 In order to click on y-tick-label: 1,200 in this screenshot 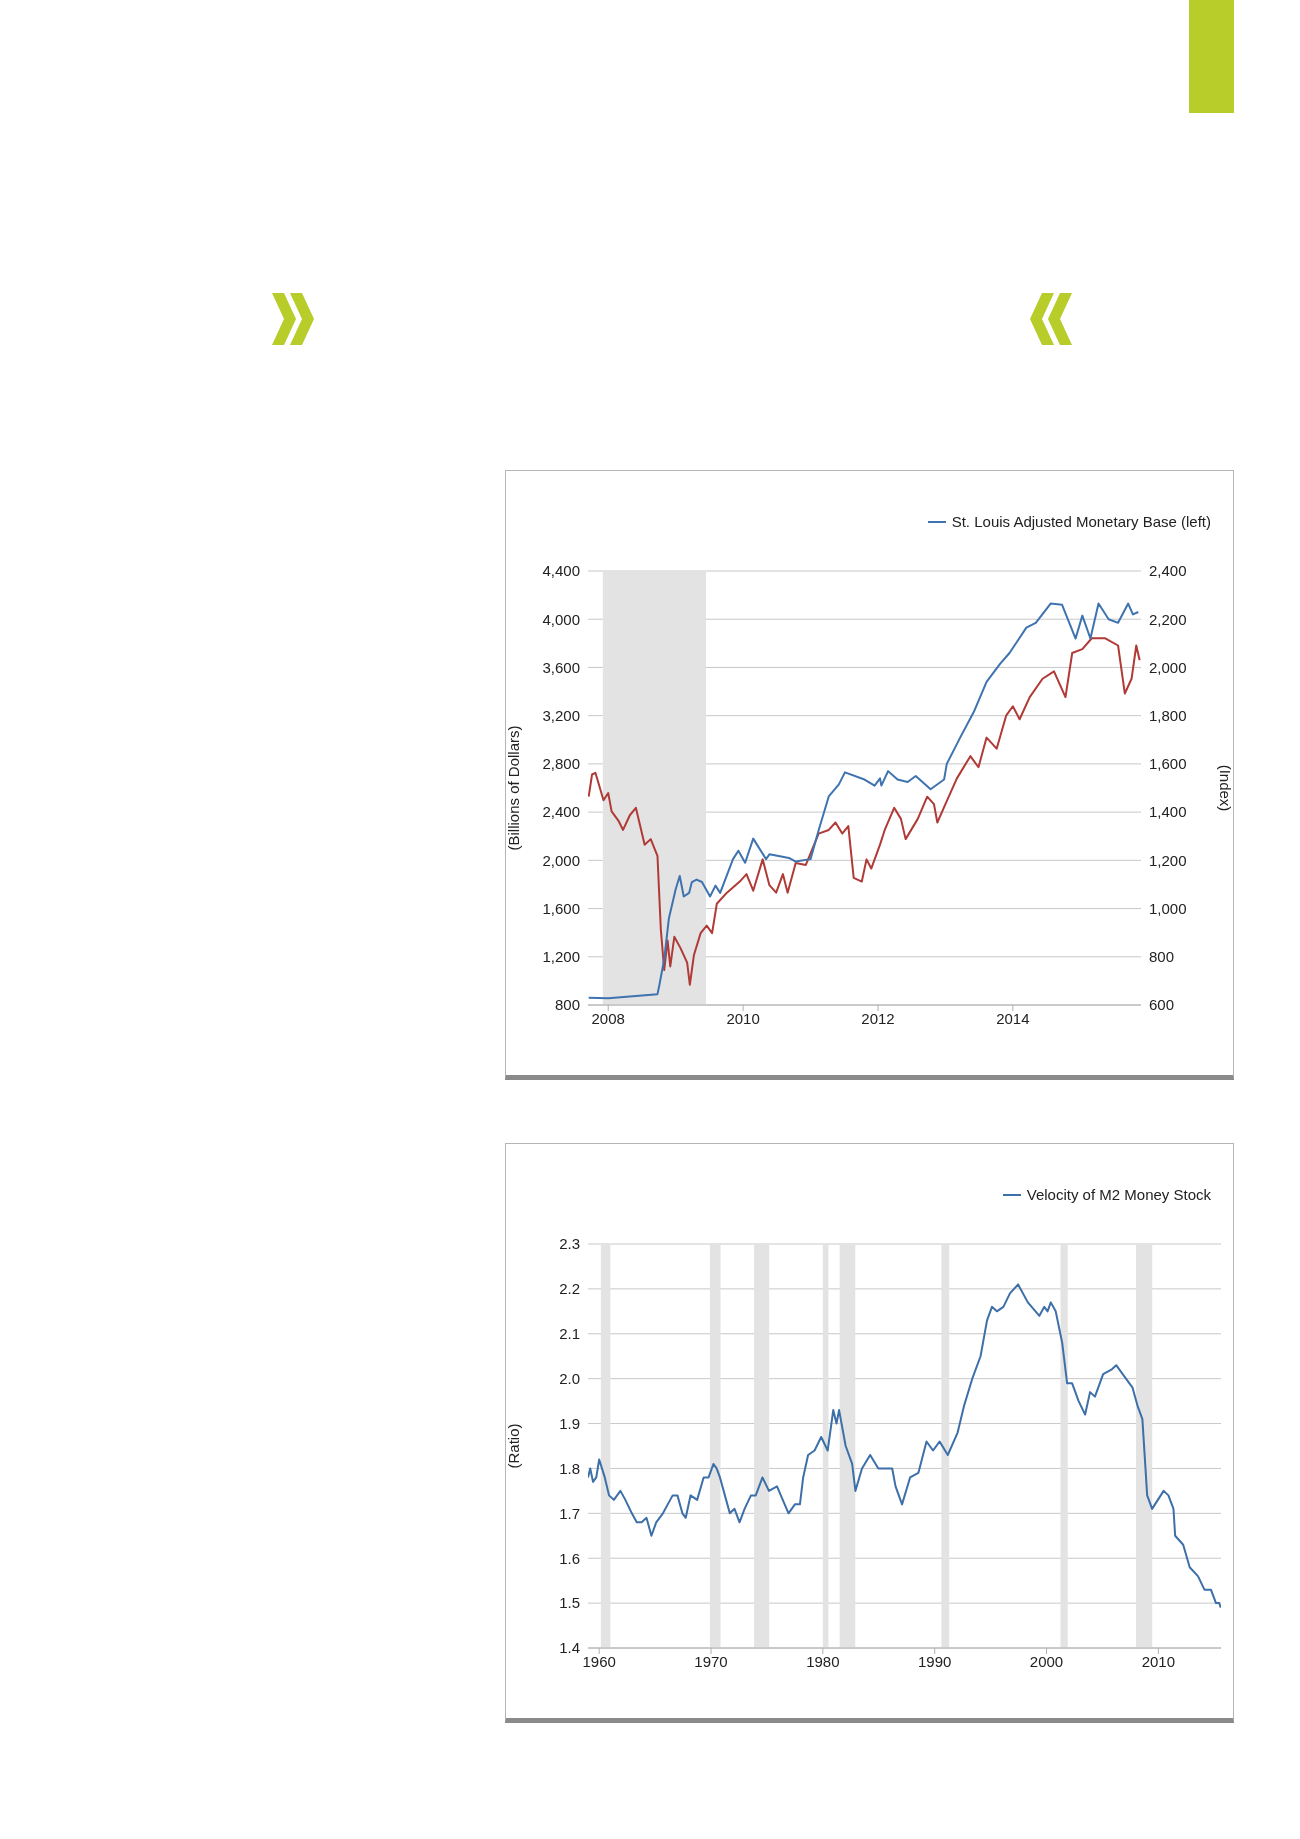, I will do `click(561, 957)`.